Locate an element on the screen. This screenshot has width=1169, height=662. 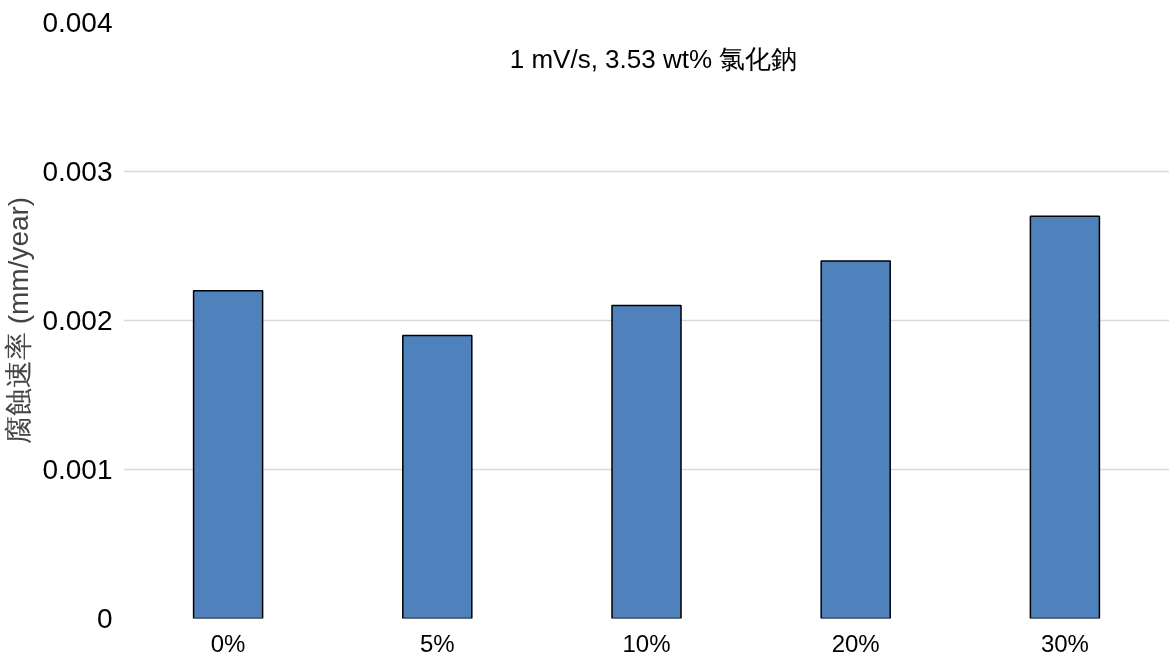
text: 1 mV/s, 3.53 wt% 氯化鈉 is located at coordinates (653, 58).